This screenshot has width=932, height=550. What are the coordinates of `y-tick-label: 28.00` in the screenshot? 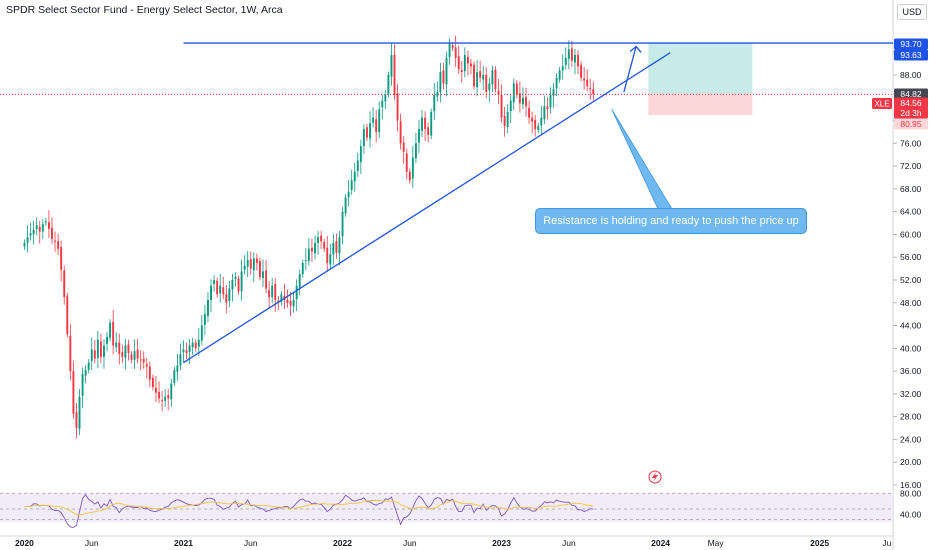 It's located at (911, 417).